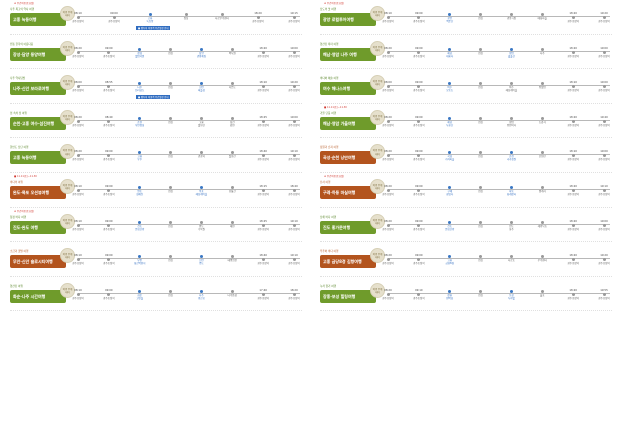  What do you see at coordinates (263, 121) in the screenshot?
I see `route-stop: 18:25 광주송정역` at bounding box center [263, 121].